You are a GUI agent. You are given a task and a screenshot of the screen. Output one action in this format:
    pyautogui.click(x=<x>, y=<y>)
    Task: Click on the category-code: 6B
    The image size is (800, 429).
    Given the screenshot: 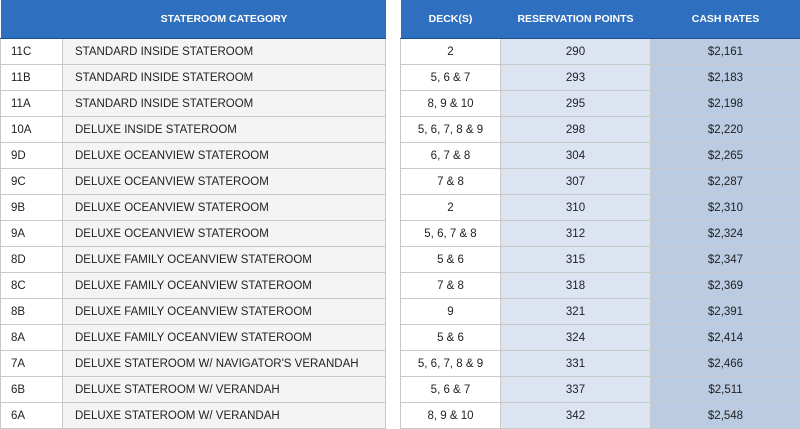 What is the action you would take?
    pyautogui.click(x=31, y=389)
    